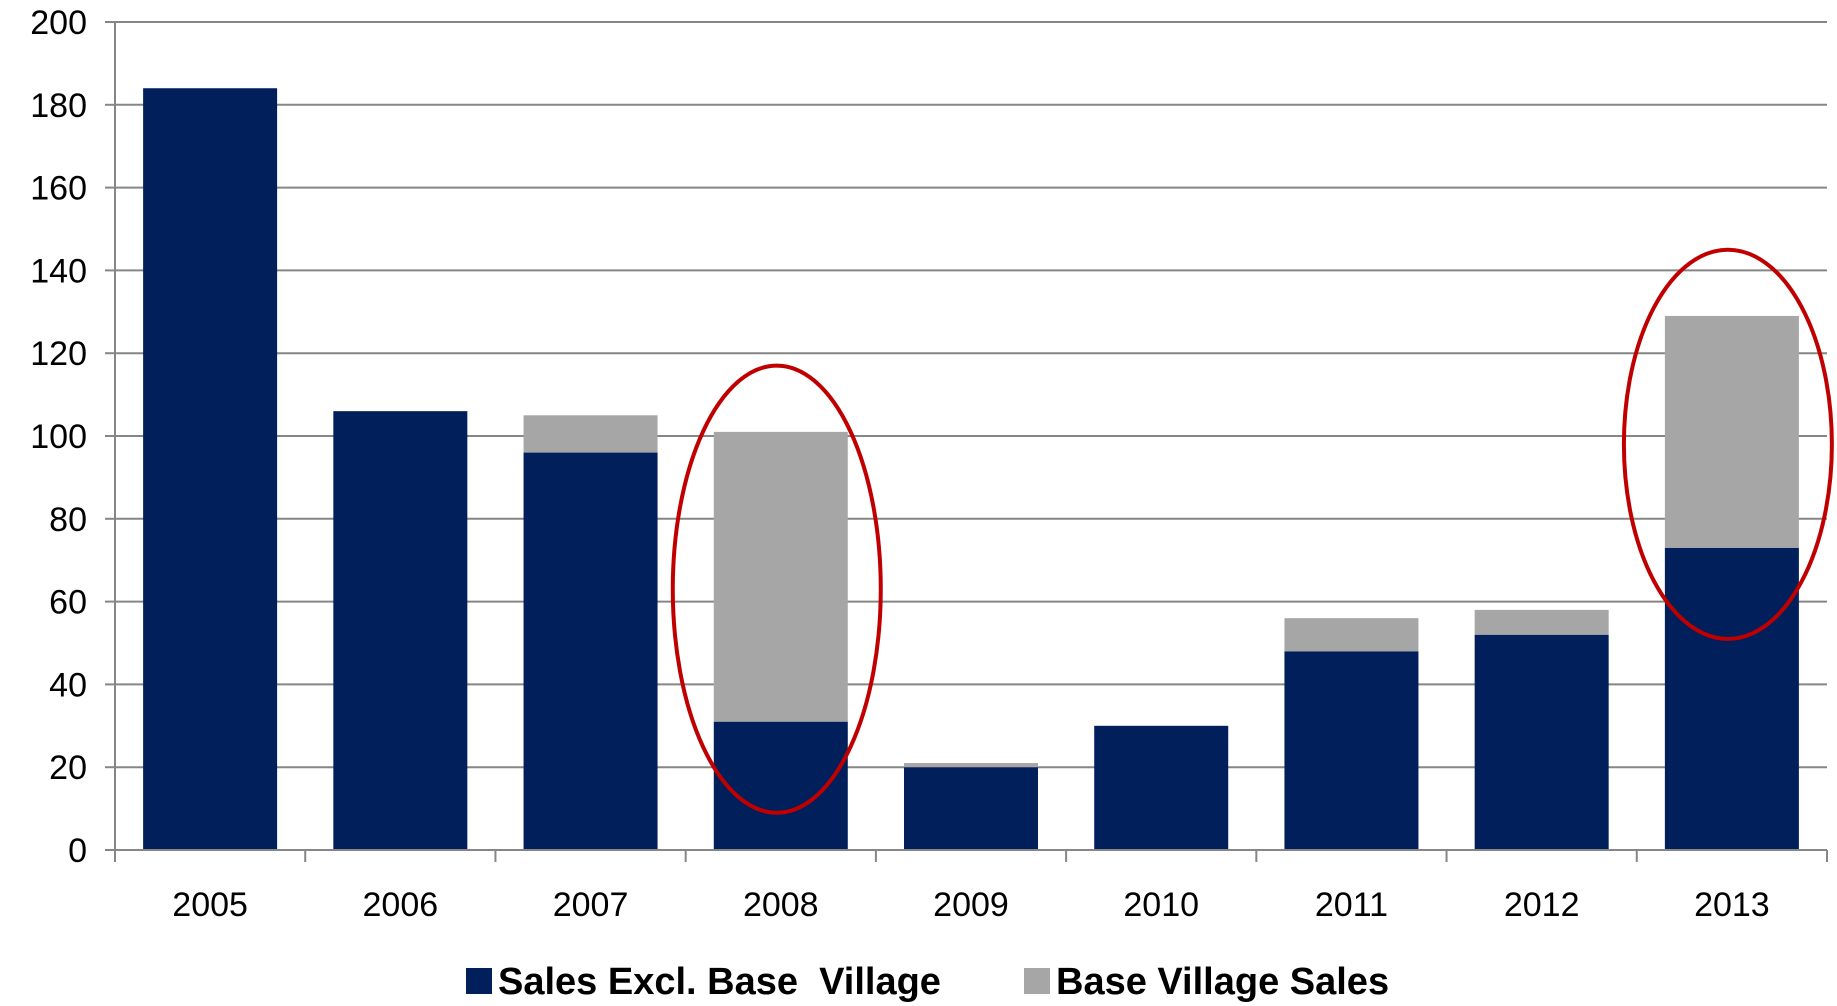  What do you see at coordinates (77, 851) in the screenshot?
I see `y-tick-label-0: 0` at bounding box center [77, 851].